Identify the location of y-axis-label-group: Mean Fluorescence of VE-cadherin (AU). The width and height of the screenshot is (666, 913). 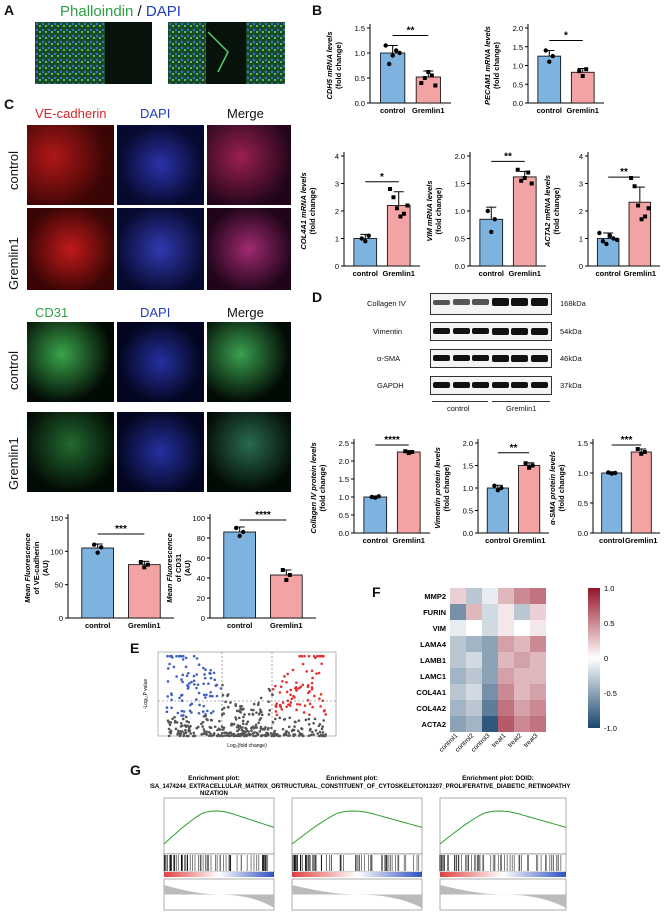
(36, 568).